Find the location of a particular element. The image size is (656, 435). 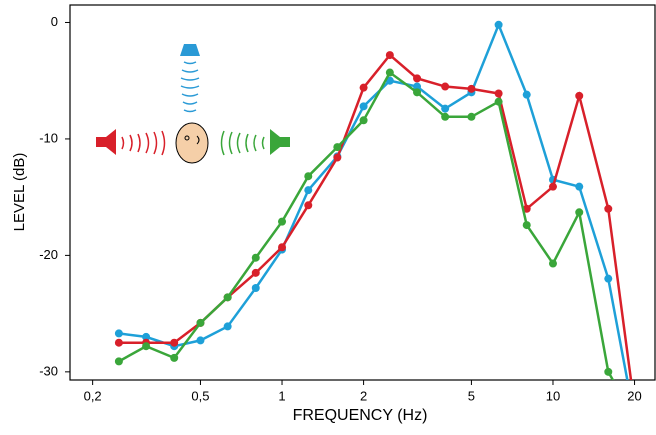

y-axis-label: LEVEL (dB) is located at coordinates (19, 192).